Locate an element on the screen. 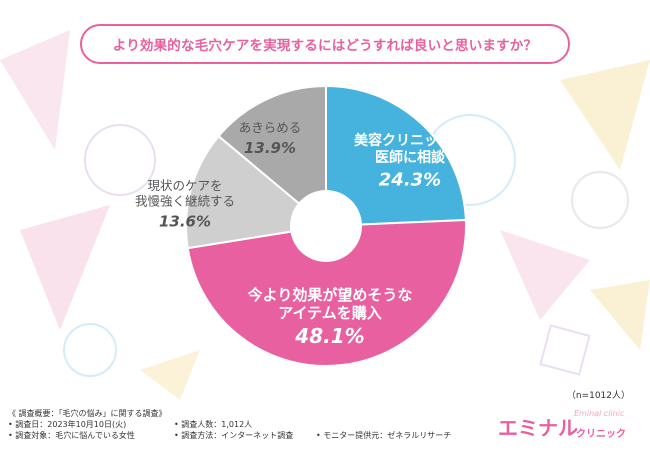  survey-date: • 調査日：2023年10月10日(火) is located at coordinates (67, 424).